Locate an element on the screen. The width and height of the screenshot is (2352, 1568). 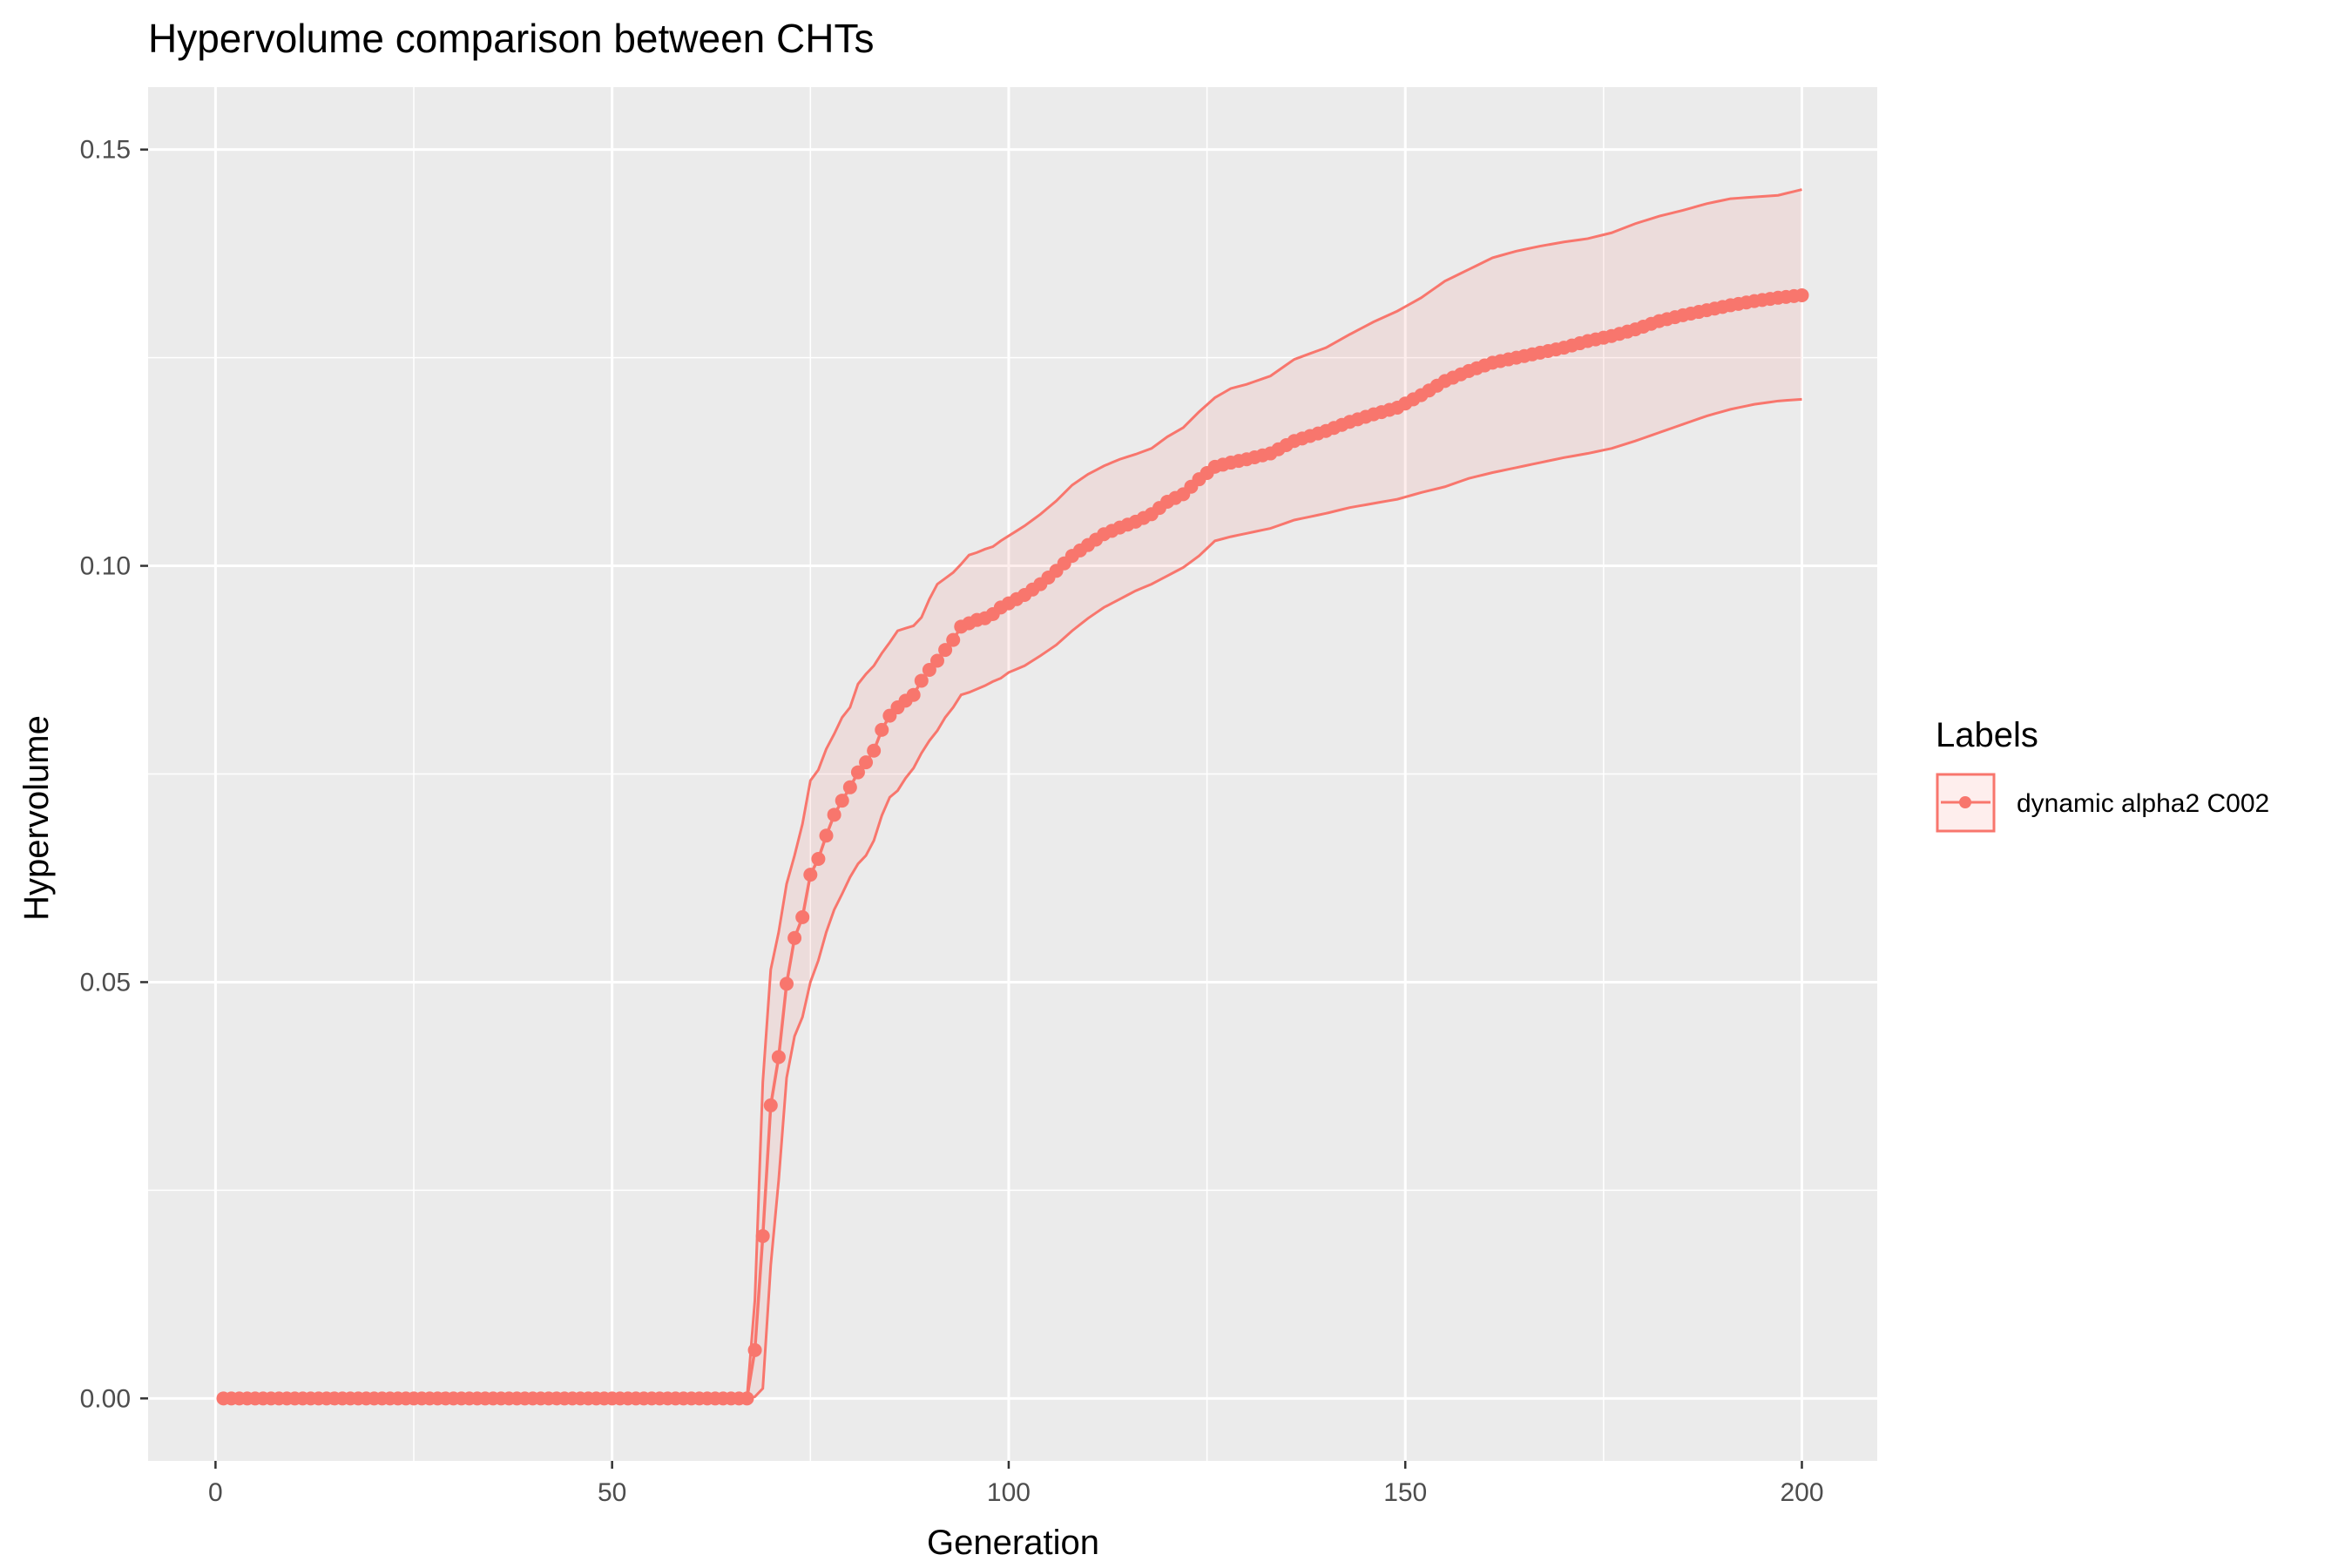
x-tick-label: 200 is located at coordinates (1801, 1492).